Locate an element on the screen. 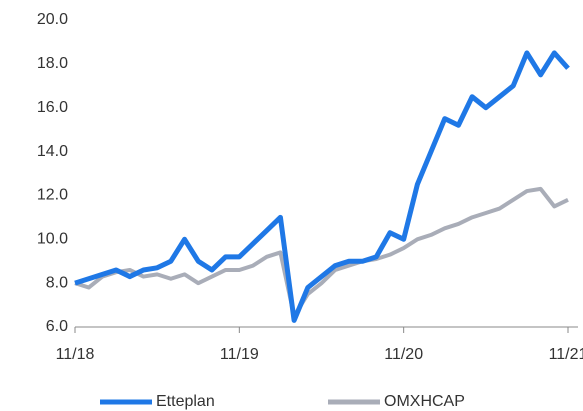  y-tick-label: 6.0 is located at coordinates (57, 326).